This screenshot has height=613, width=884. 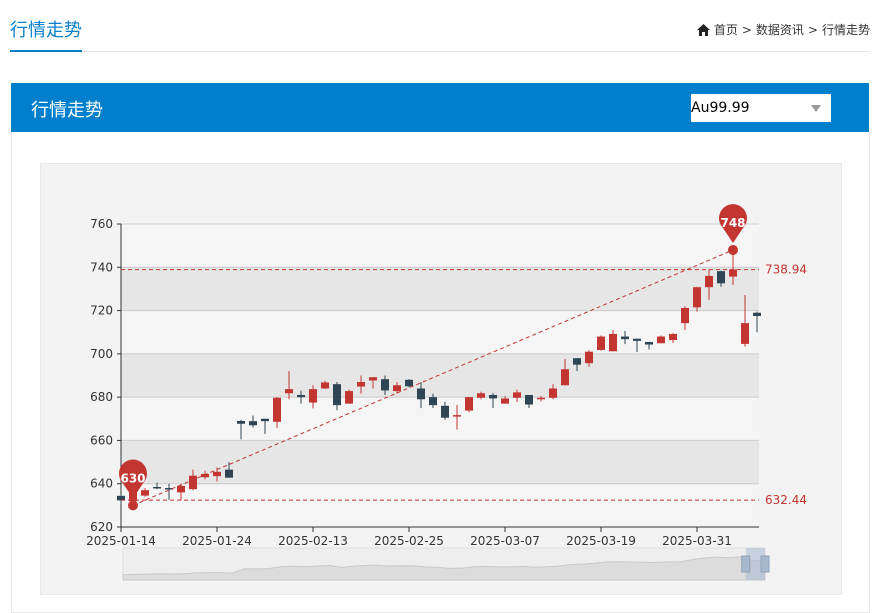 I want to click on mark-line-label: 738.94, so click(x=786, y=270).